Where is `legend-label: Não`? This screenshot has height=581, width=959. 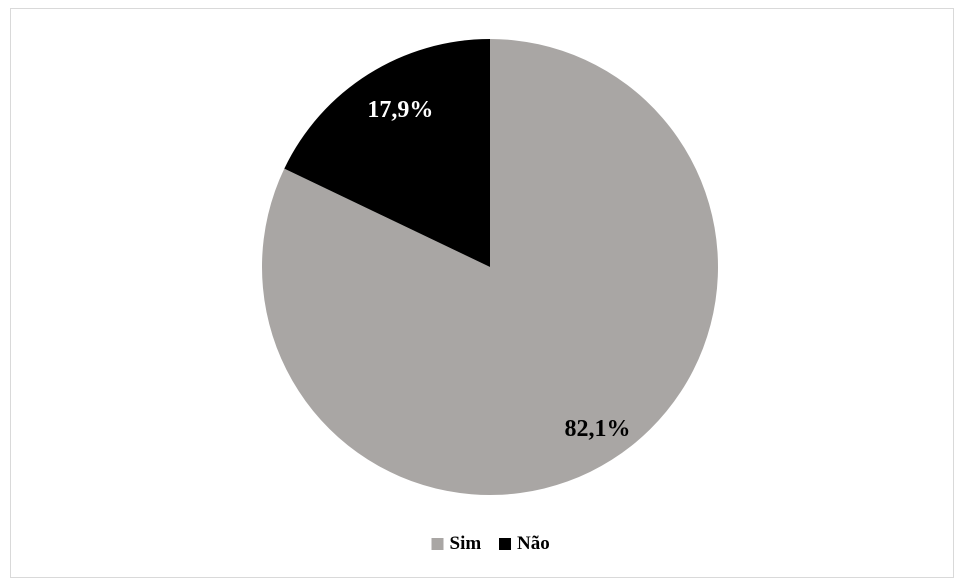 legend-label: Não is located at coordinates (533, 543).